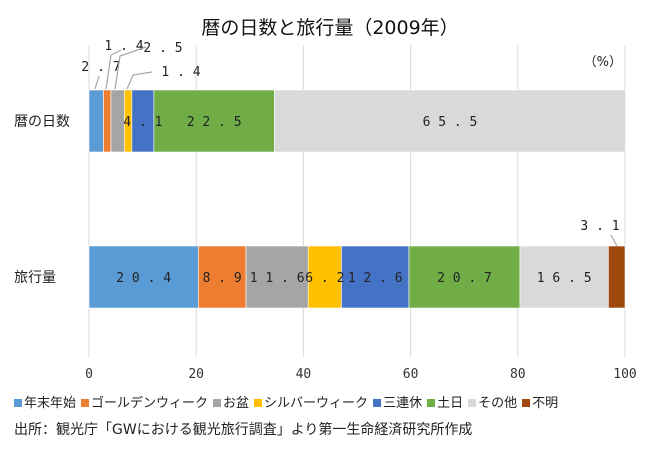 This screenshot has width=660, height=456. What do you see at coordinates (599, 226) in the screenshot?
I see `data-label: 3 . 1` at bounding box center [599, 226].